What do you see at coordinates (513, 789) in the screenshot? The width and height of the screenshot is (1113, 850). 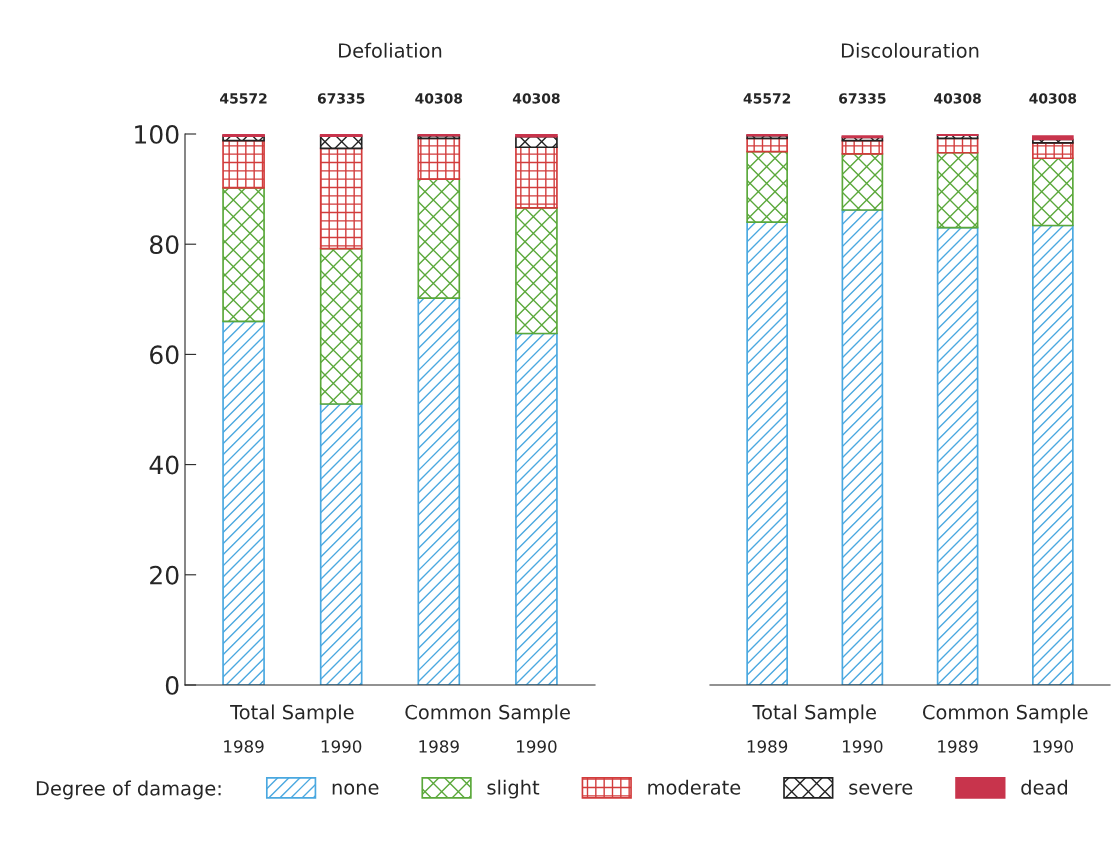 I see `legend-label: slight` at bounding box center [513, 789].